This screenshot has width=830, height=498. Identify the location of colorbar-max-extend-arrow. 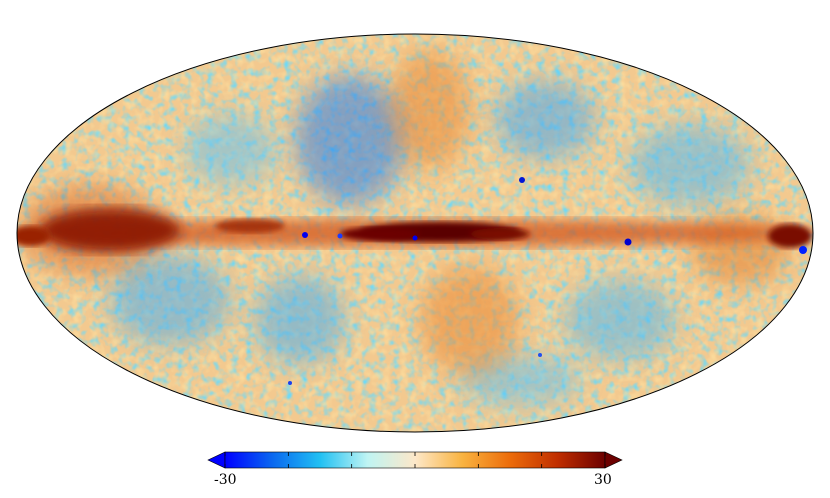
(613, 460).